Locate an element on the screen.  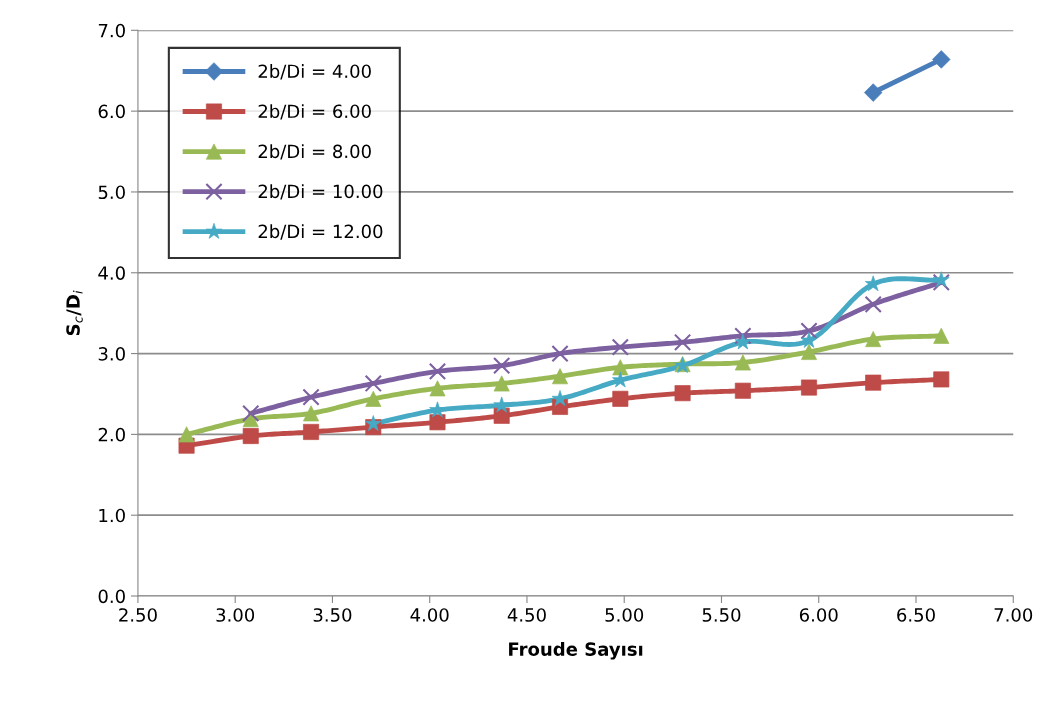
x-tick-label: 3.00 is located at coordinates (235, 615).